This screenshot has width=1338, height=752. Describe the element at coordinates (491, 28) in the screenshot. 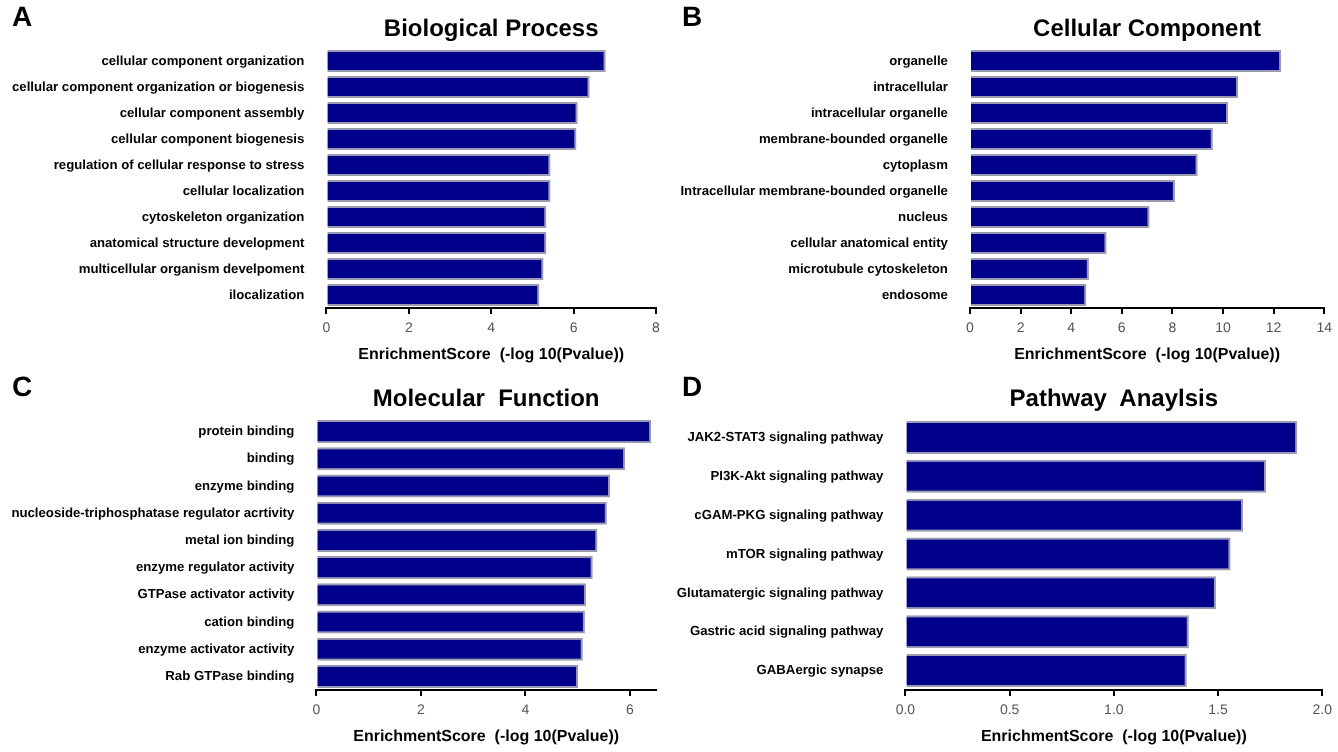

I see `chart-title: Biological Process` at that location.